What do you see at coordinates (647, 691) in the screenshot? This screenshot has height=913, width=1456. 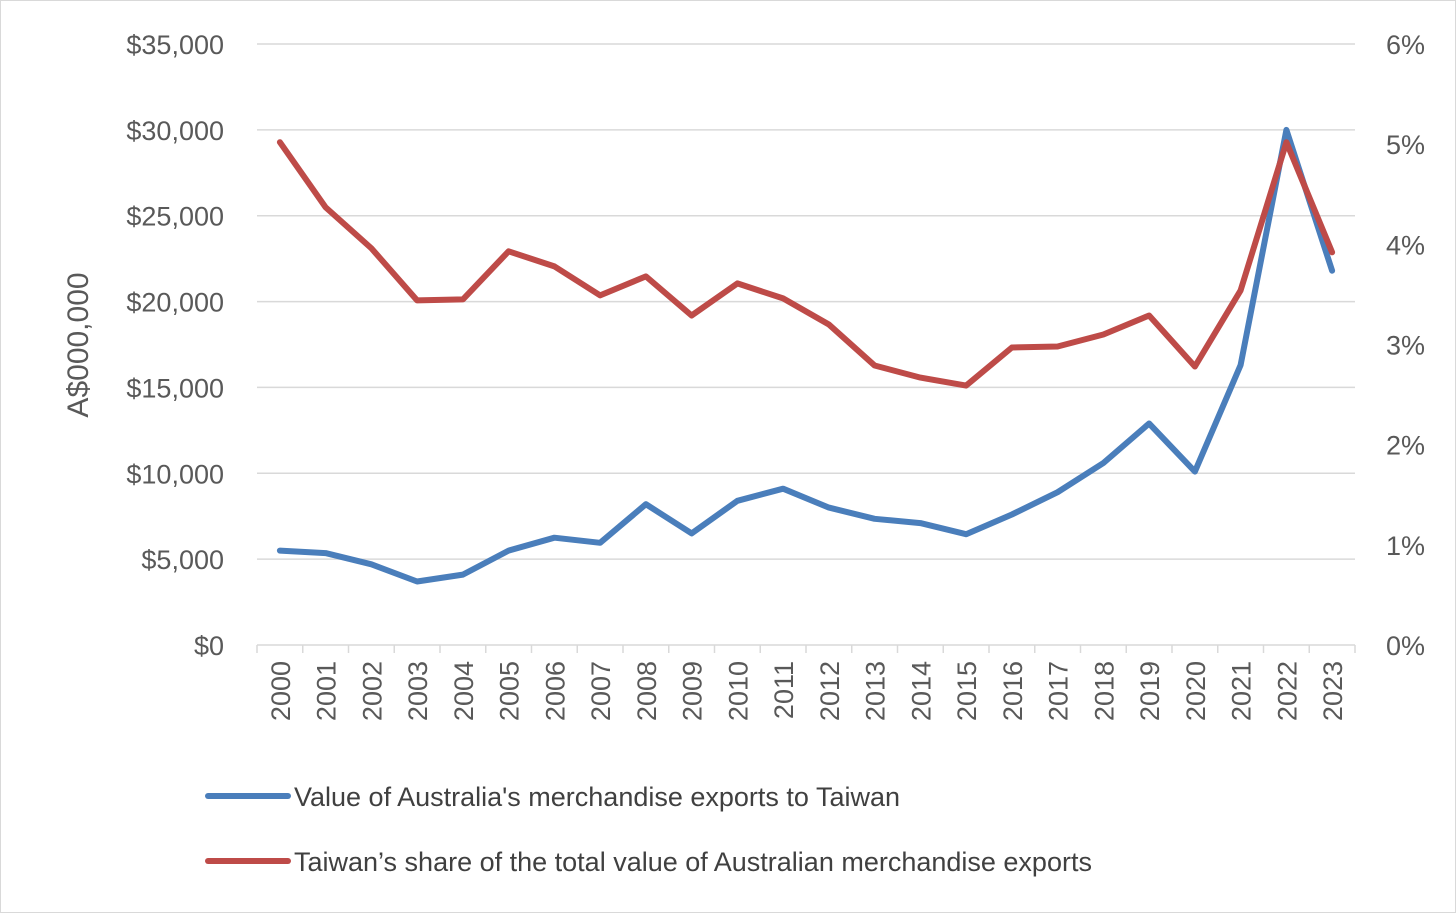 I see `x-axis-tick-label: 2008` at bounding box center [647, 691].